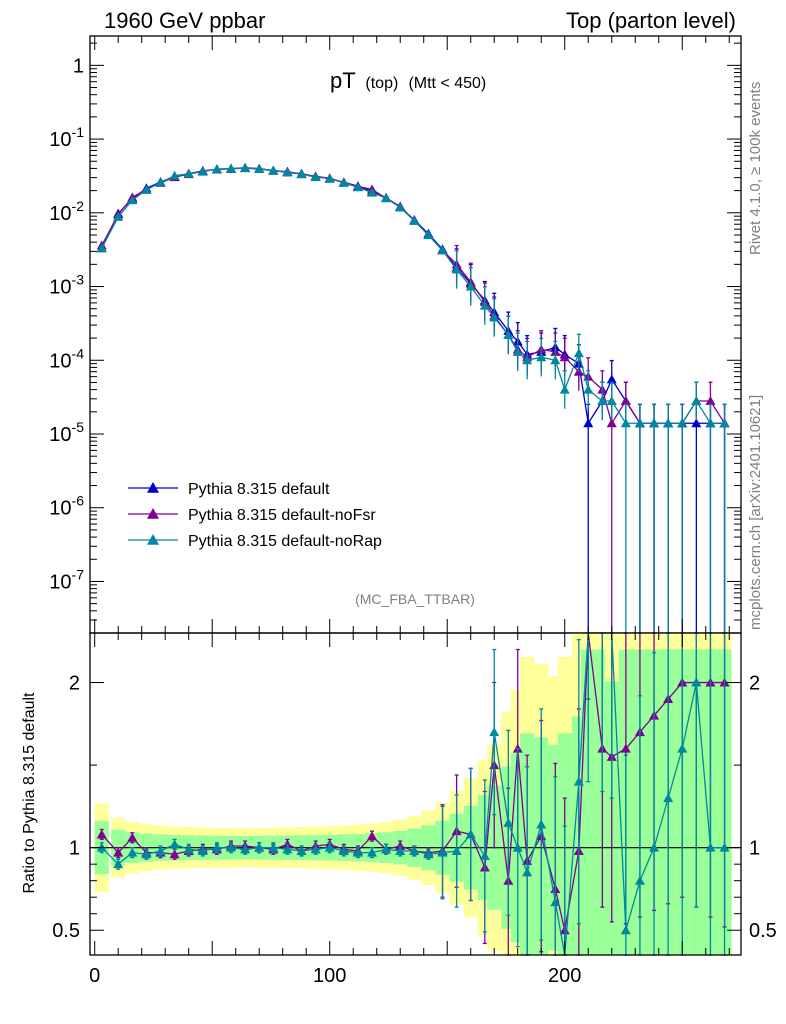 Image resolution: width=786 pixels, height=1024 pixels. Describe the element at coordinates (66, 358) in the screenshot. I see `main-ytick-label: 10⁻⁴` at that location.